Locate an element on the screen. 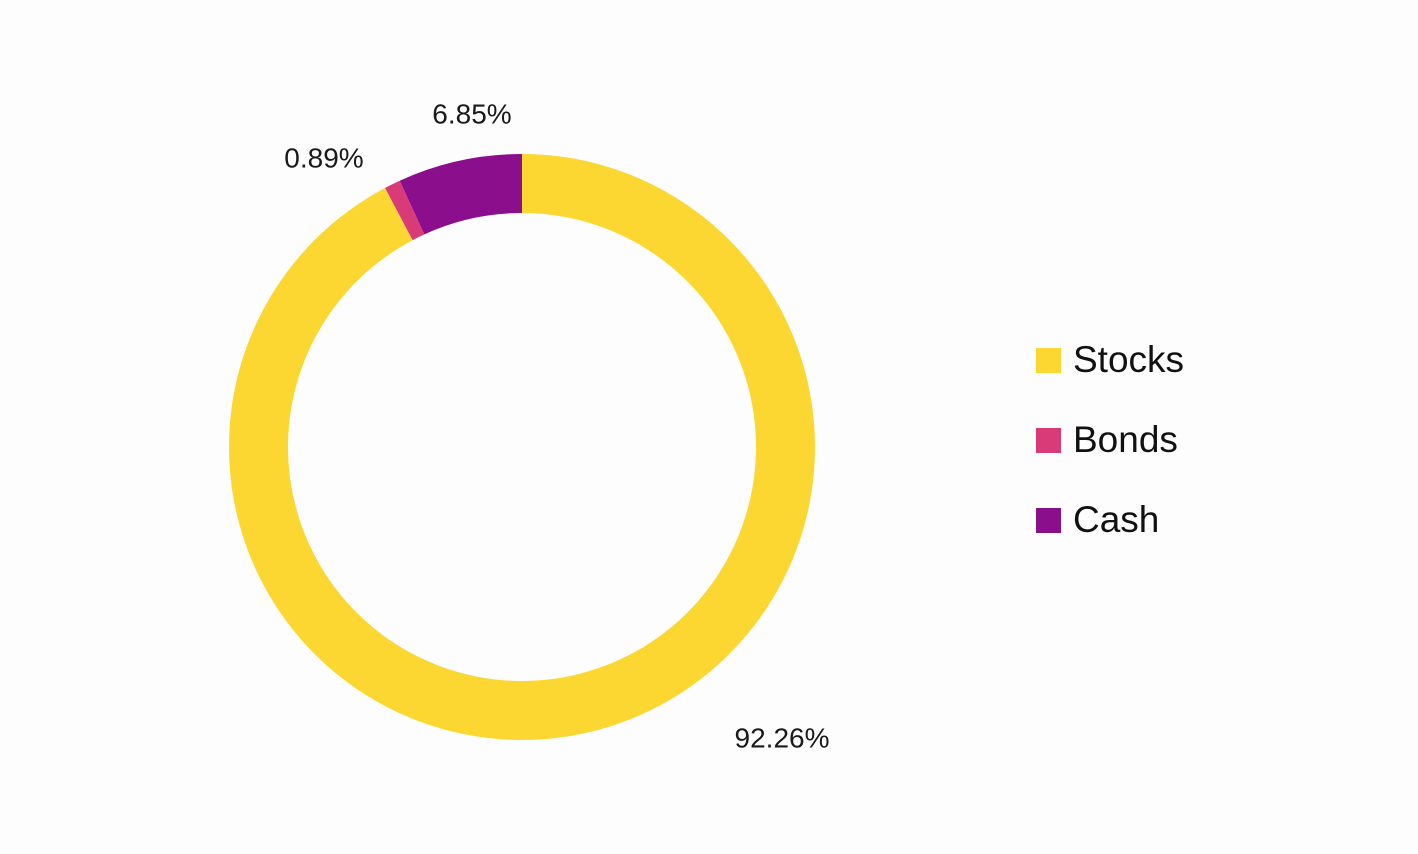 This screenshot has height=854, width=1418. data-label-stocks: 92.26% is located at coordinates (782, 737).